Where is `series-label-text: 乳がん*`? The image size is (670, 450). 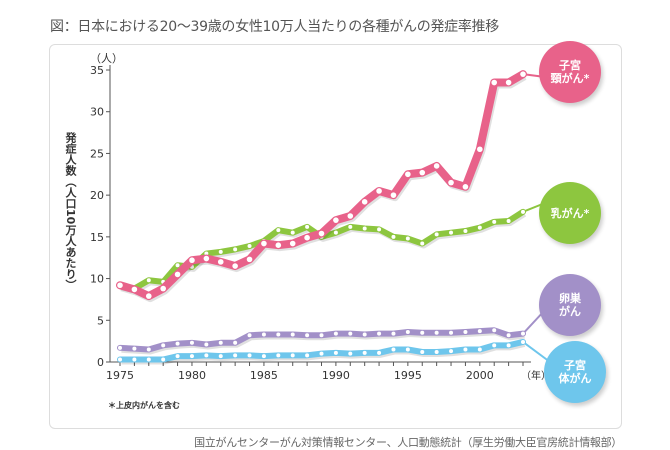
series-label-text: 乳がん* is located at coordinates (570, 213).